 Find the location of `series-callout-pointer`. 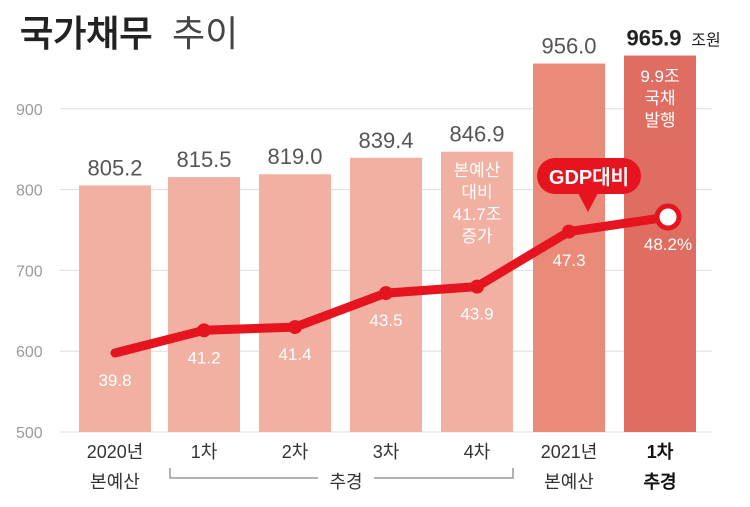

series-callout-pointer is located at coordinates (588, 202).